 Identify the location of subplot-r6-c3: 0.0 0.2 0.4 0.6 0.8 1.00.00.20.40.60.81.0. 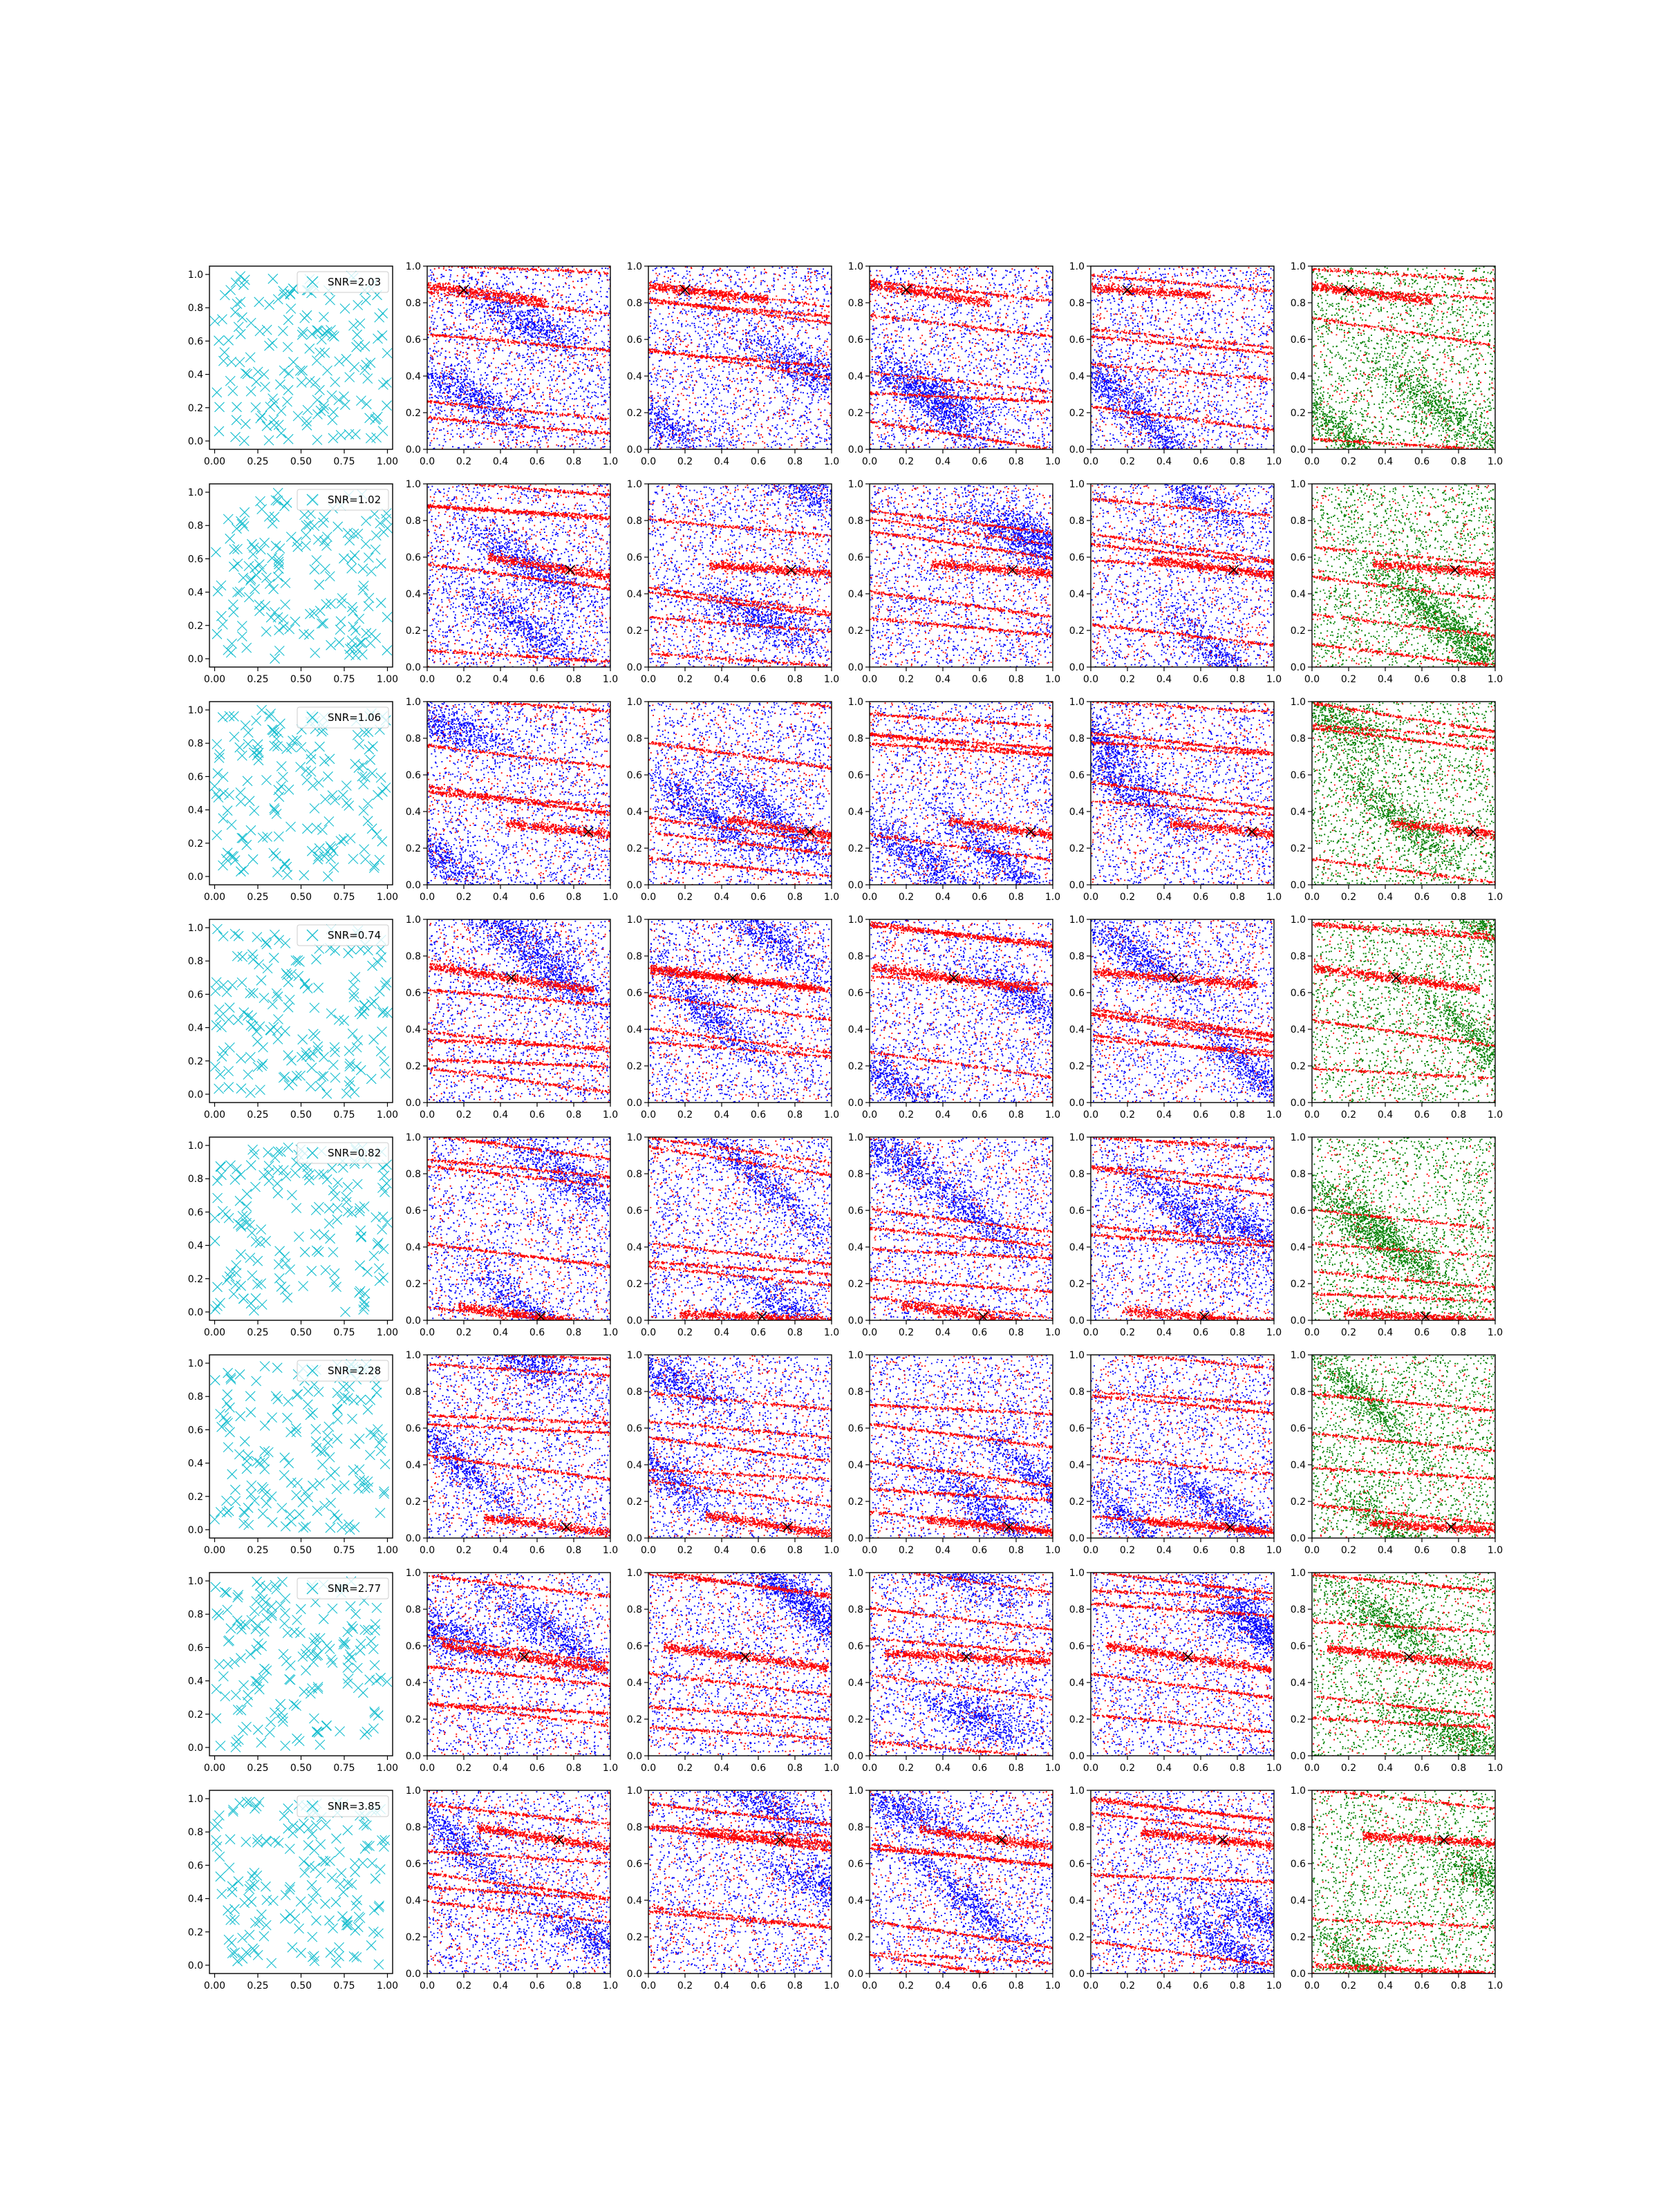
(733, 1453).